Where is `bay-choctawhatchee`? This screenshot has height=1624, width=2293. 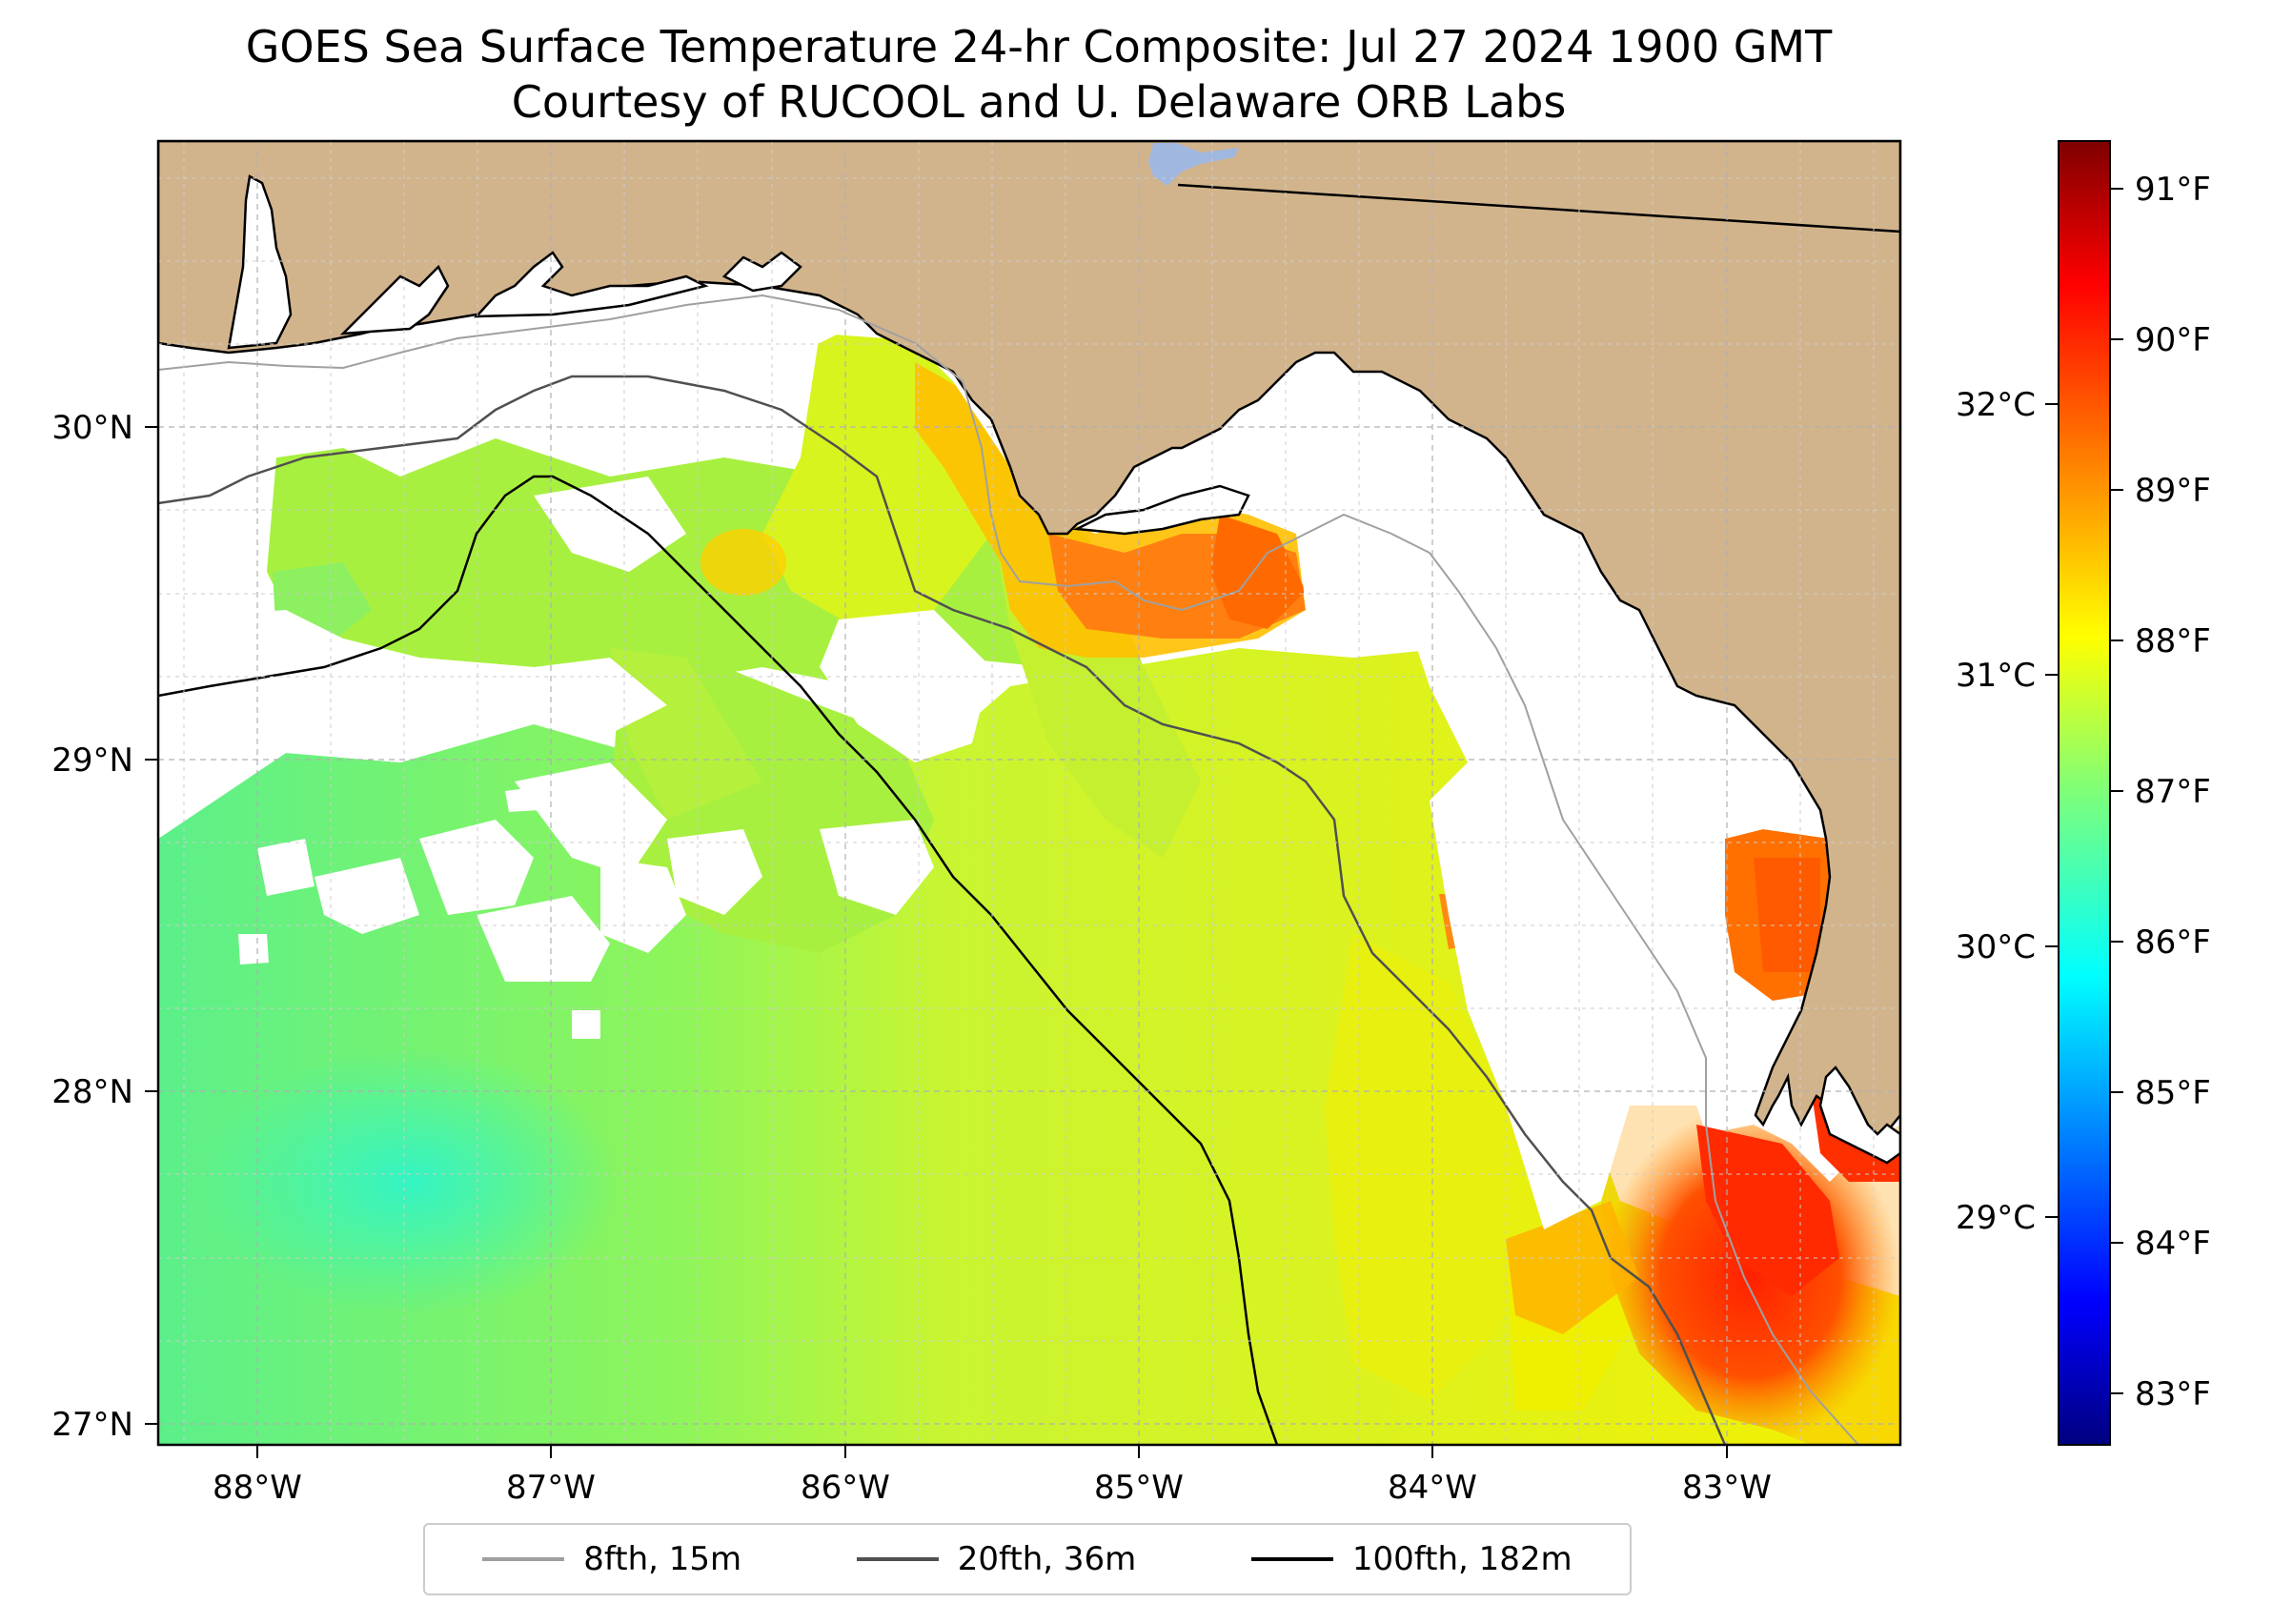
bay-choctawhatchee is located at coordinates (592, 284).